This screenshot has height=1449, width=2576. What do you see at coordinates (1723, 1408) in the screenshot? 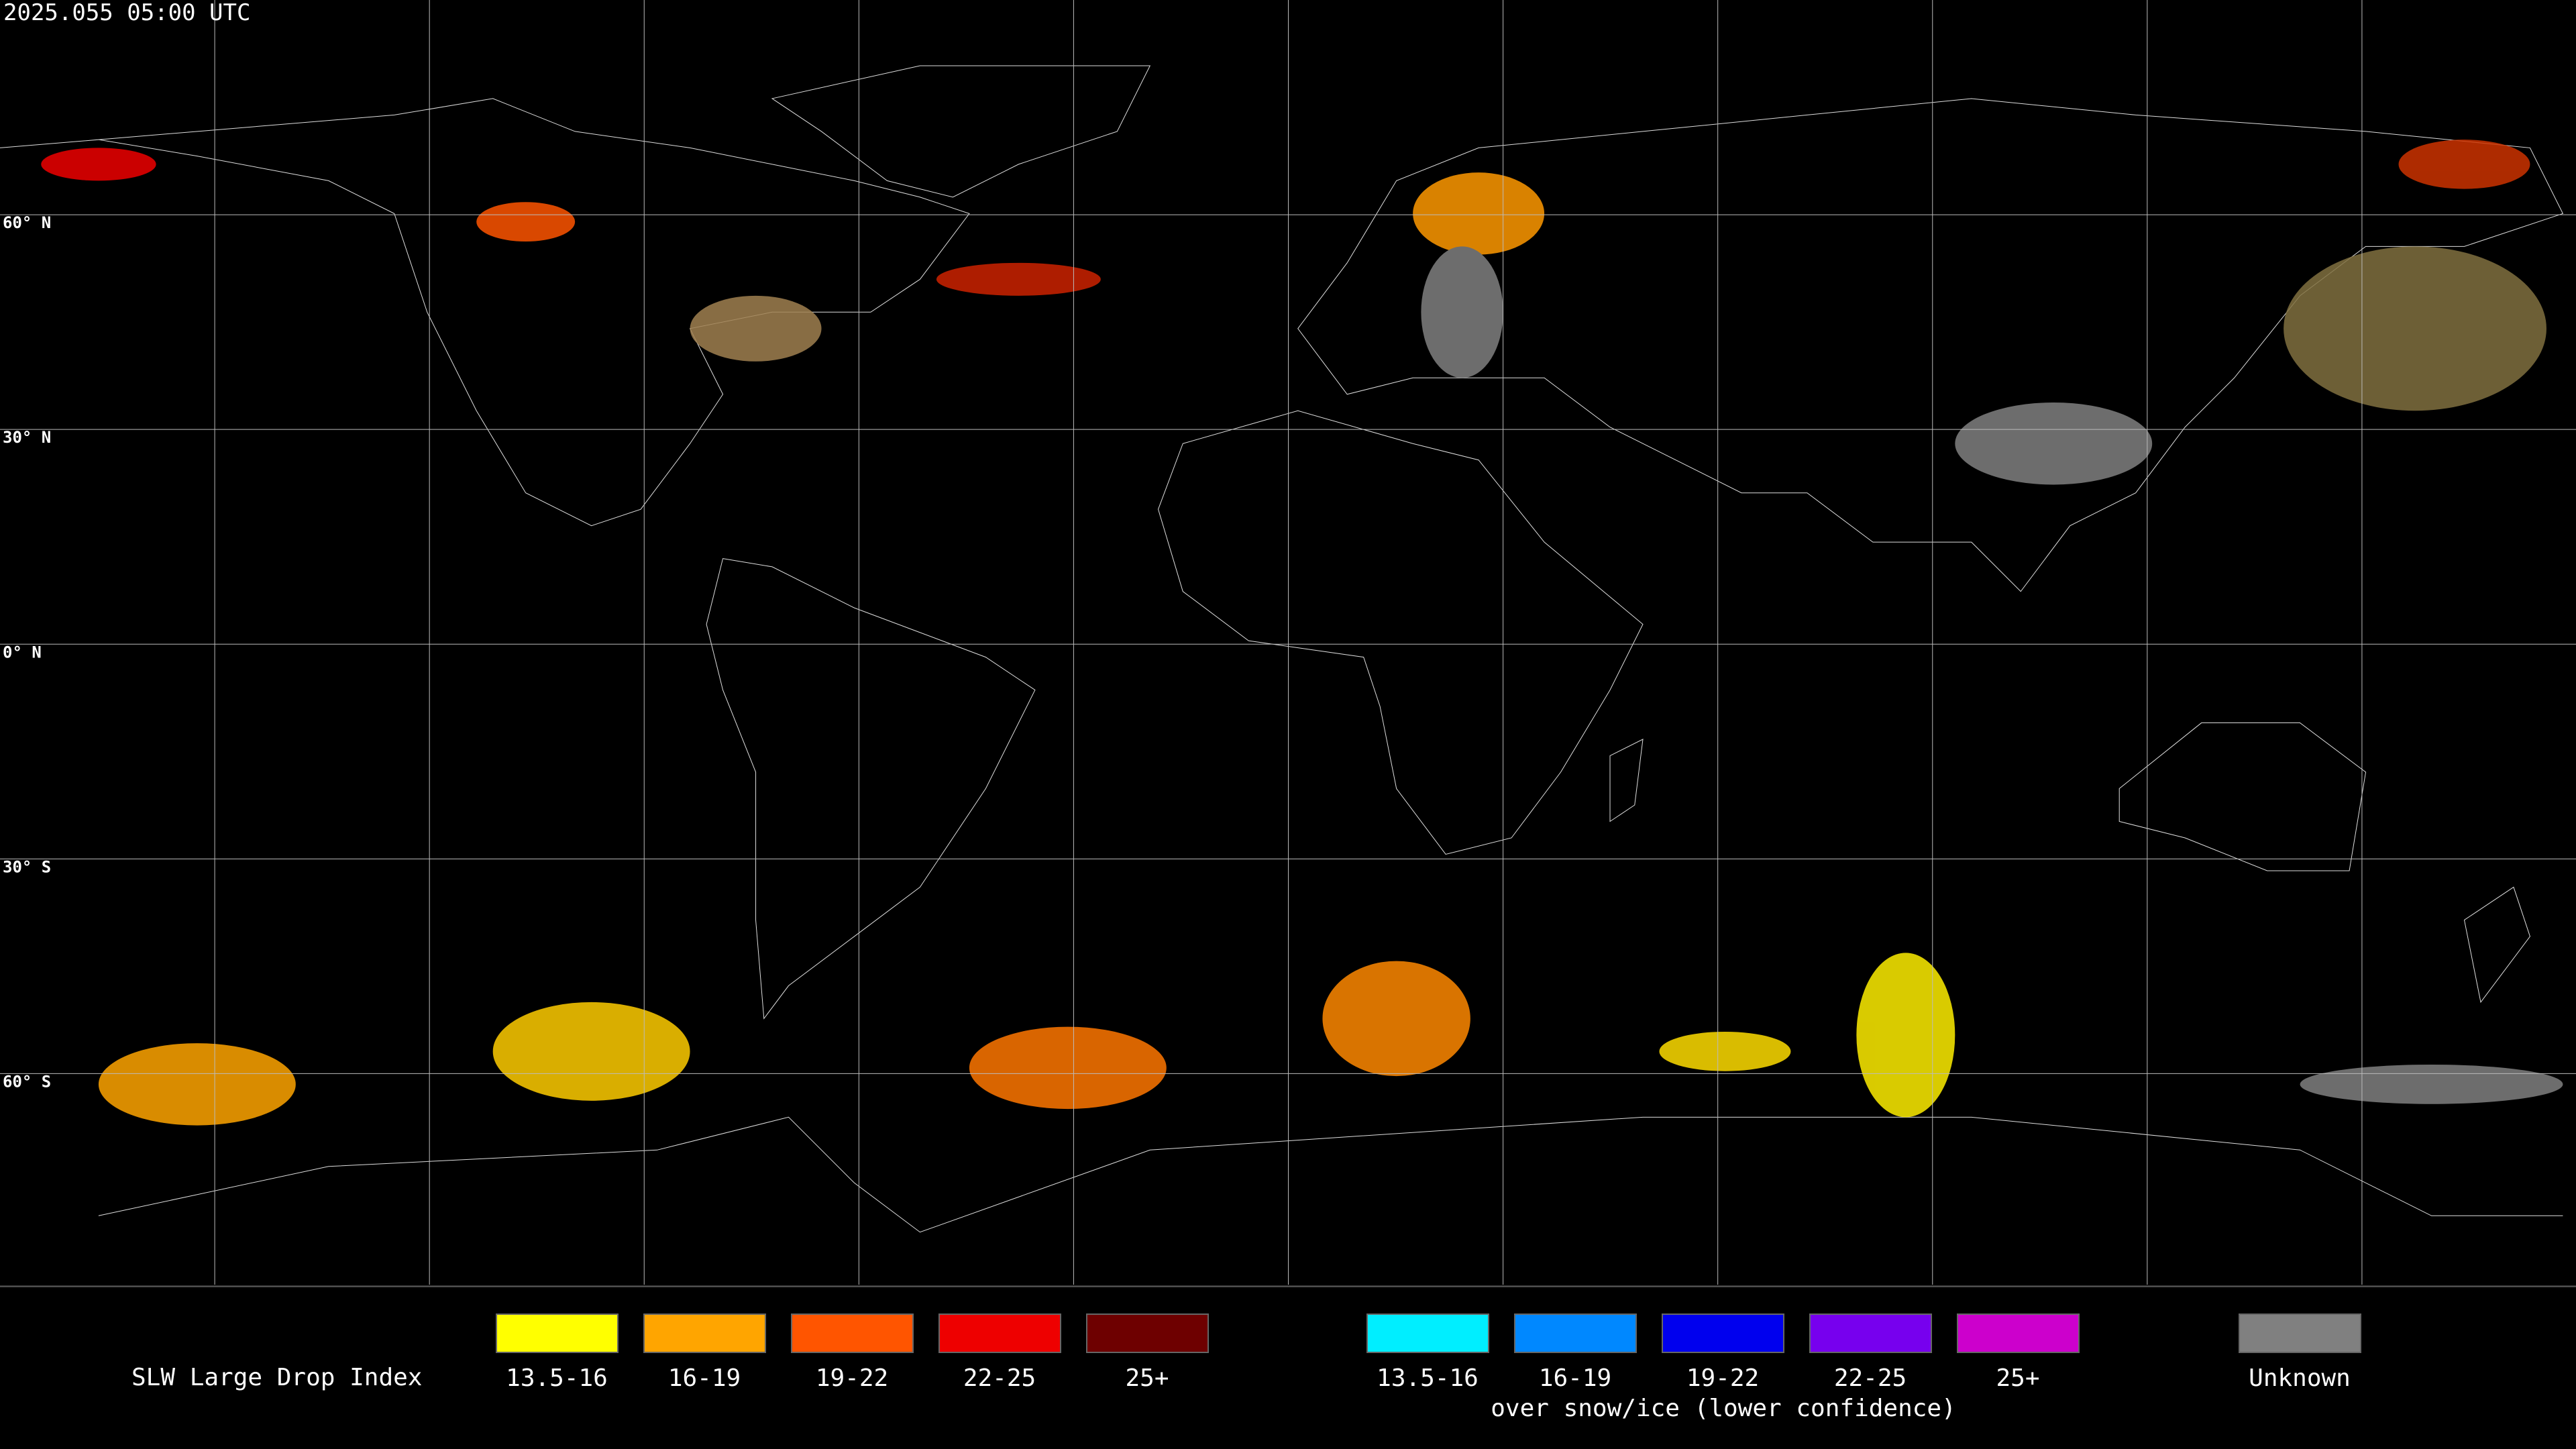
I see `legend-note: over snow/ice (lower confidence)` at bounding box center [1723, 1408].